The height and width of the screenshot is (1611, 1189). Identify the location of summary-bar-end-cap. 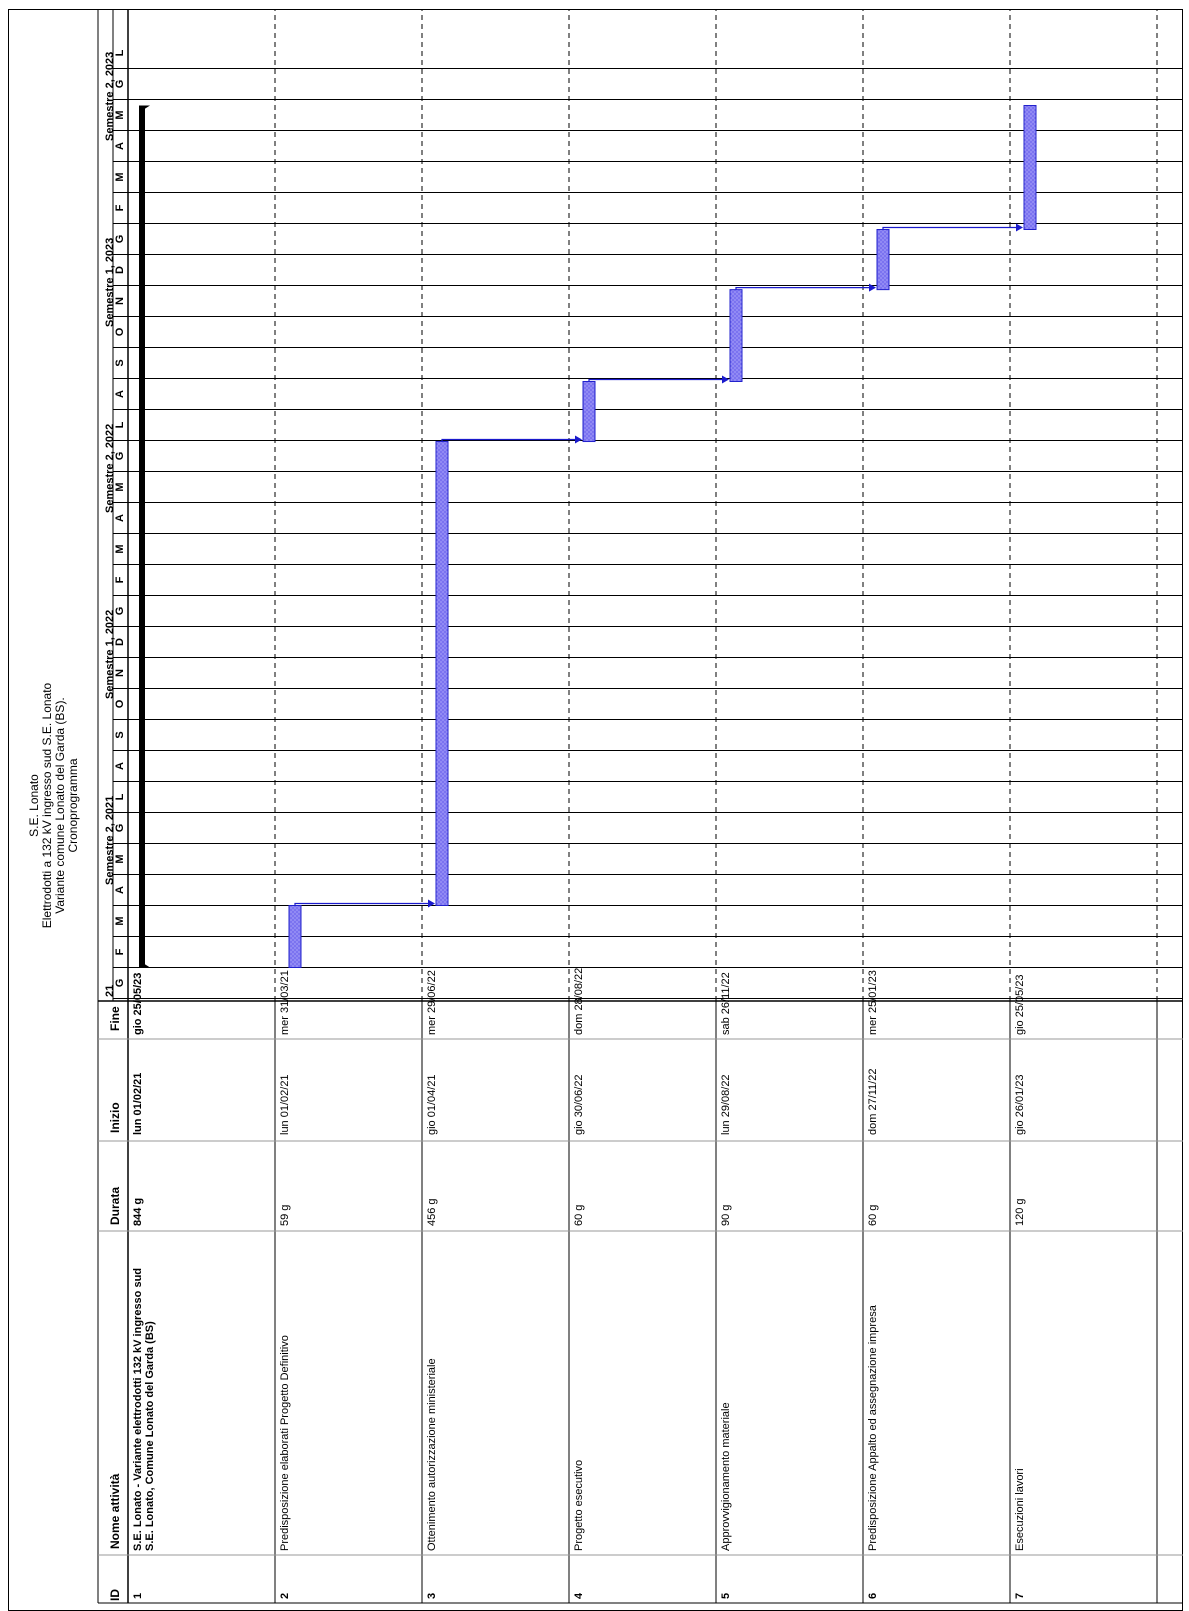
(144, 109).